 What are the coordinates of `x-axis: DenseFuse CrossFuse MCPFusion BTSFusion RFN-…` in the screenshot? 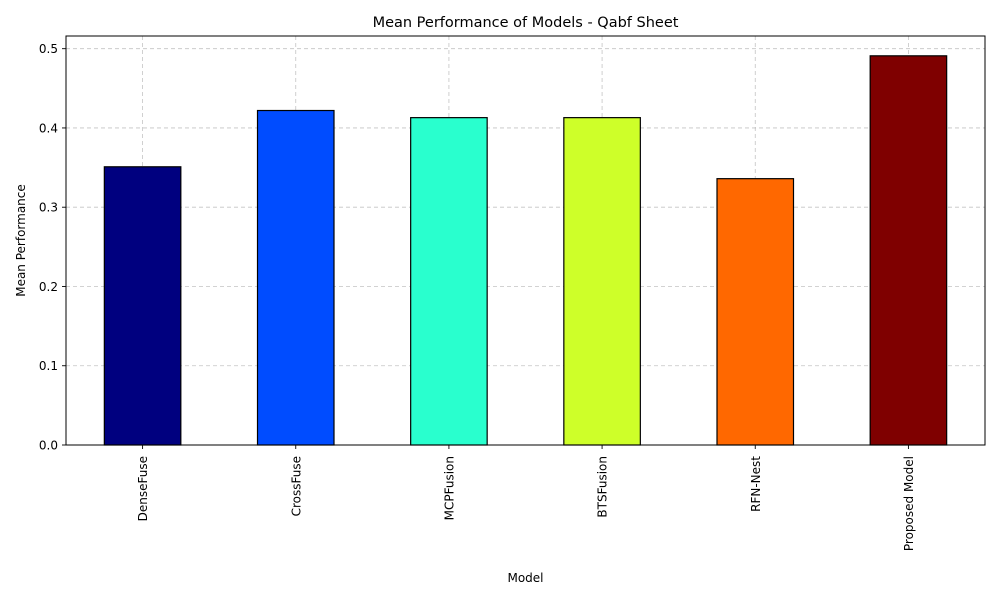 It's located at (526, 498).